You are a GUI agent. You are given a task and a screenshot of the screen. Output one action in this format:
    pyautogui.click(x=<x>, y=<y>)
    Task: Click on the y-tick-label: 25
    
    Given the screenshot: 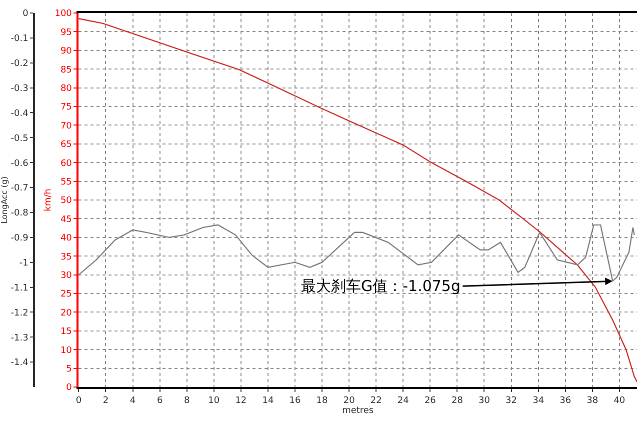 What is the action you would take?
    pyautogui.click(x=66, y=295)
    